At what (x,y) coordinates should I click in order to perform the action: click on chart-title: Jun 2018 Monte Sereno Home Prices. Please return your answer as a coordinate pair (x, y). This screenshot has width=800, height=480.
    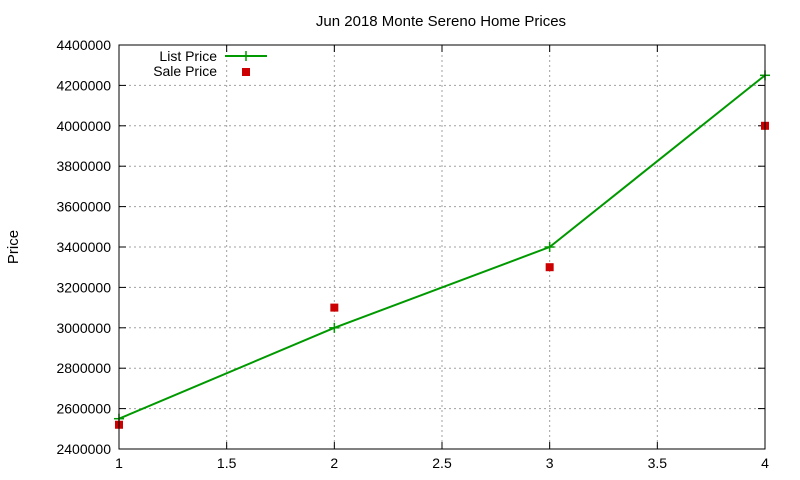
    Looking at the image, I should click on (441, 21).